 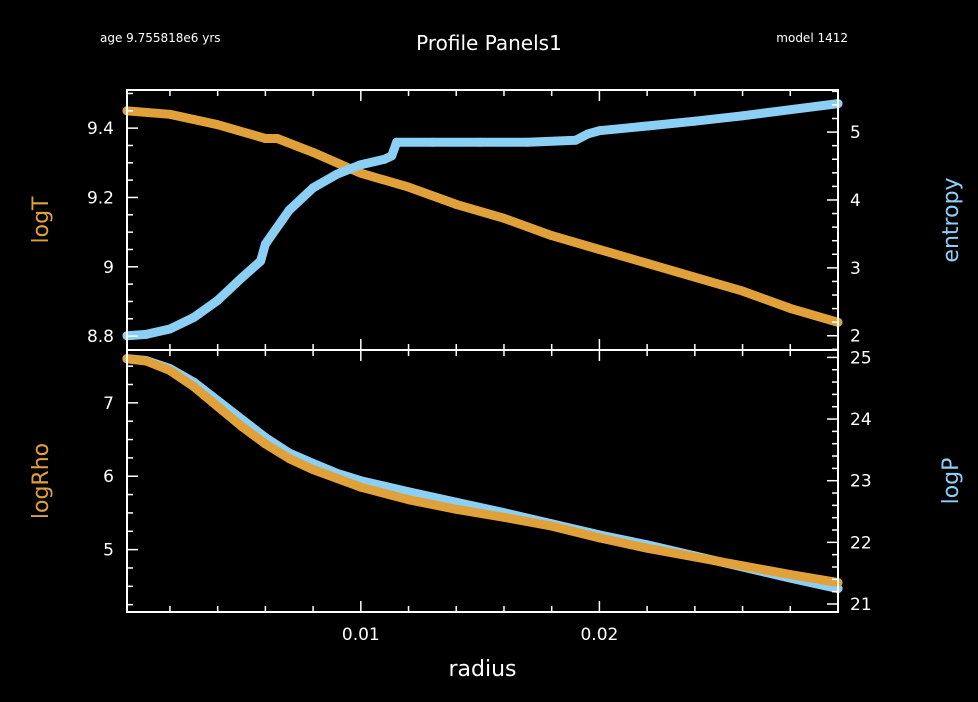 I want to click on bottom-left-axis-title: logRho, so click(x=41, y=481).